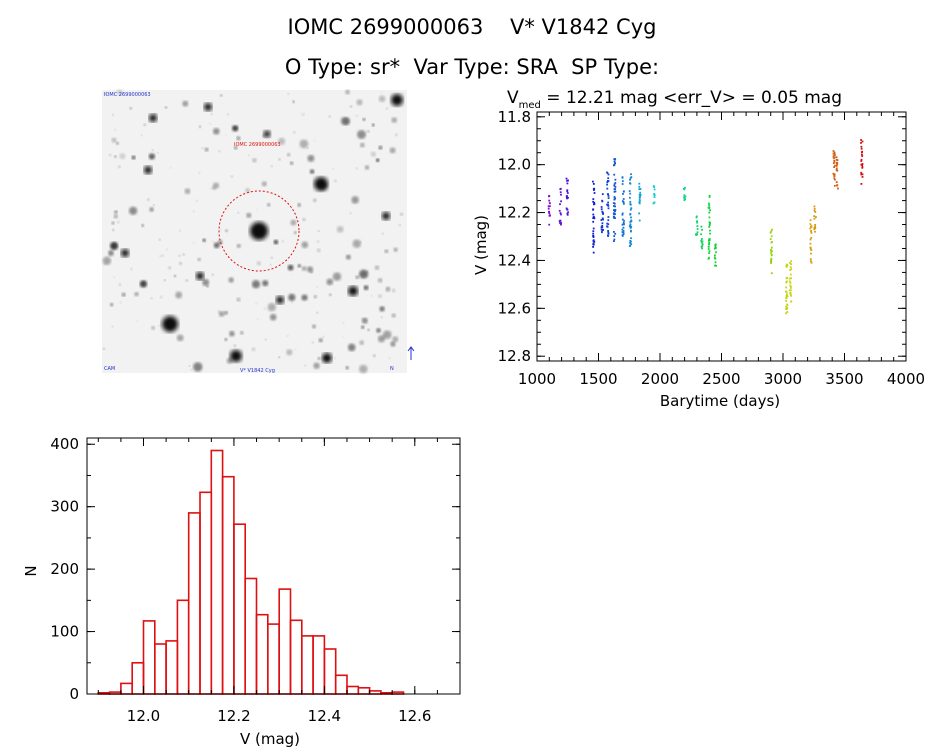 The image size is (944, 747). I want to click on x-tick-label: 2000, so click(660, 379).